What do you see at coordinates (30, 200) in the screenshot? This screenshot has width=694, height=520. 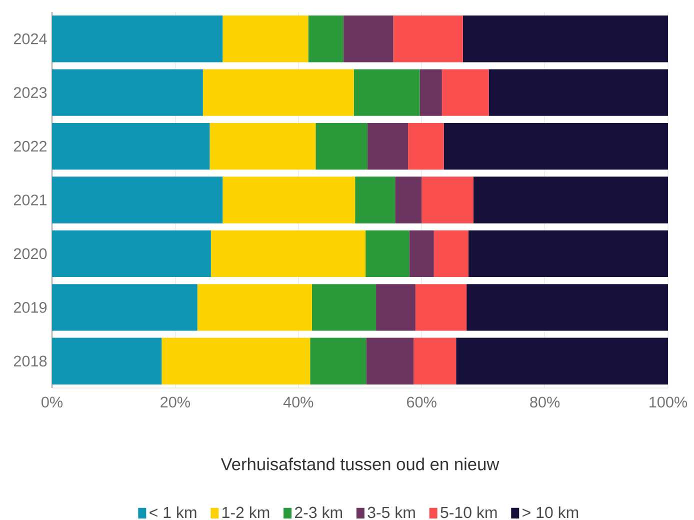 I see `y-tick-label: 2021` at bounding box center [30, 200].